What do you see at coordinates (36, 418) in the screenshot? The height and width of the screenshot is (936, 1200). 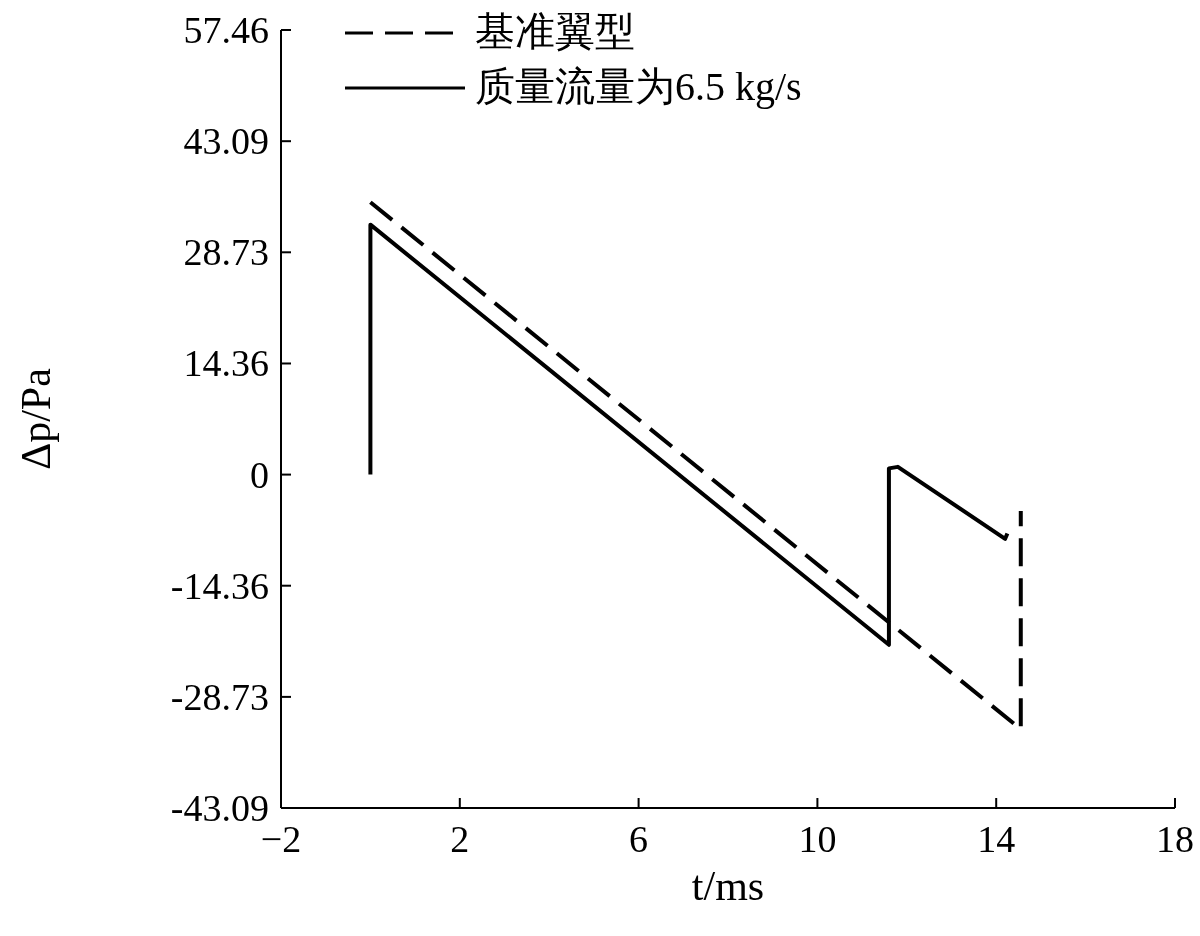 I see `y-axis-title: Δp/Pa` at bounding box center [36, 418].